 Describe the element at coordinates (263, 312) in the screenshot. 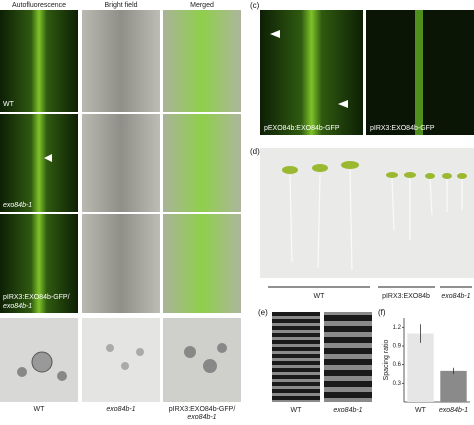

I see `panel-letter: (e)` at that location.